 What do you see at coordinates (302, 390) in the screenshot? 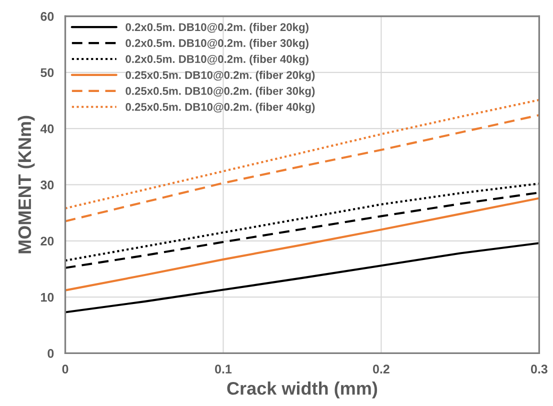
I see `x-axis-title: Crack width (mm)` at bounding box center [302, 390].